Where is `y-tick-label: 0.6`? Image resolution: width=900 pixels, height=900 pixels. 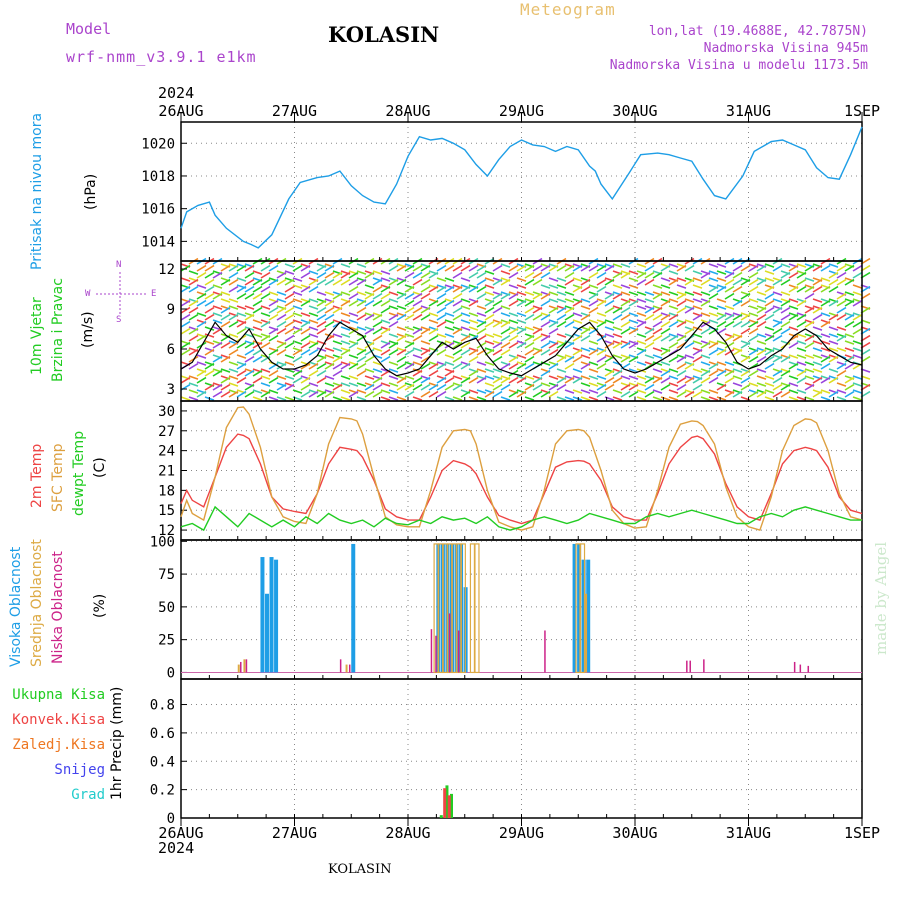 y-tick-label: 0.6 is located at coordinates (162, 734).